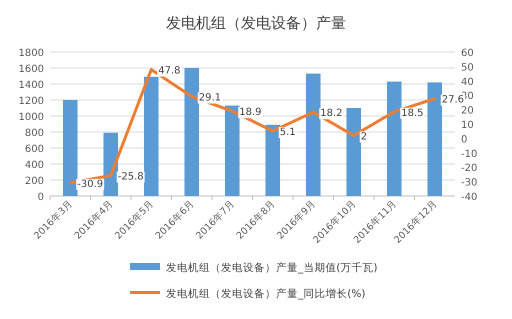 This screenshot has height=319, width=512. Describe the element at coordinates (364, 137) in the screenshot. I see `data-label: 2` at that location.